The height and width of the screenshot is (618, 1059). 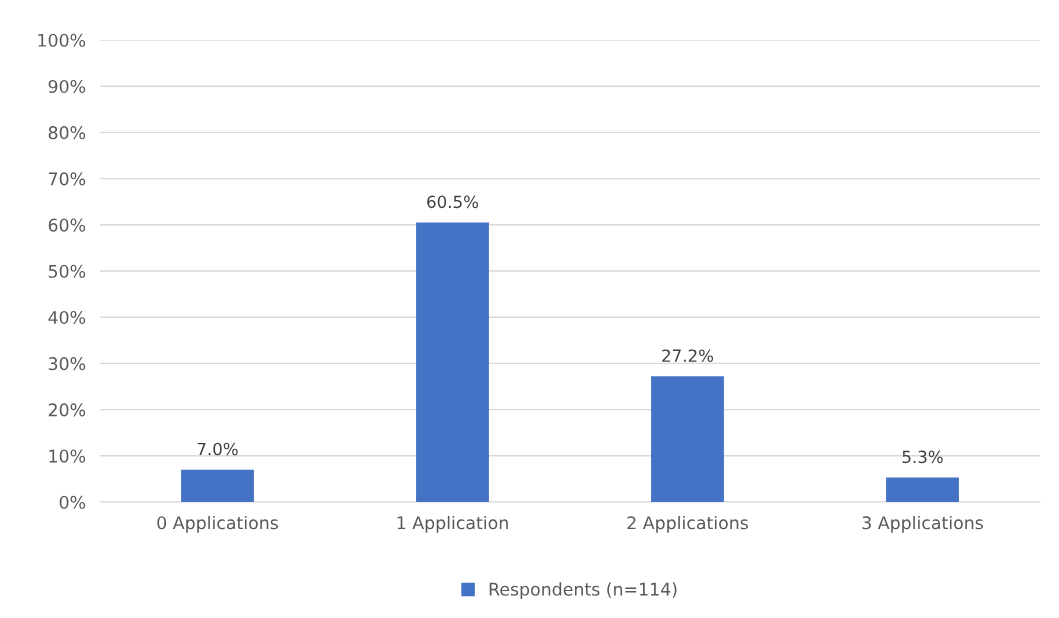 I want to click on x-tick-label: 0 Applications, so click(x=217, y=524).